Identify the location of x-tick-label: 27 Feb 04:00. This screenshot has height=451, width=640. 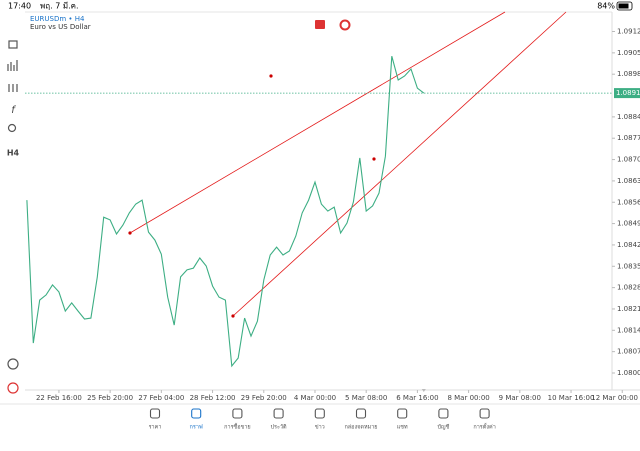
(161, 398).